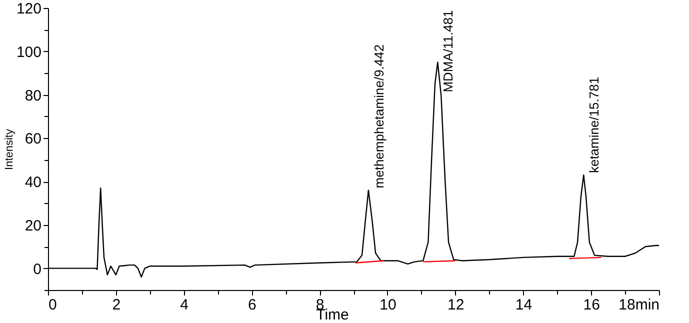 This screenshot has height=323, width=689. What do you see at coordinates (252, 305) in the screenshot?
I see `x-tick-label: 6` at bounding box center [252, 305].